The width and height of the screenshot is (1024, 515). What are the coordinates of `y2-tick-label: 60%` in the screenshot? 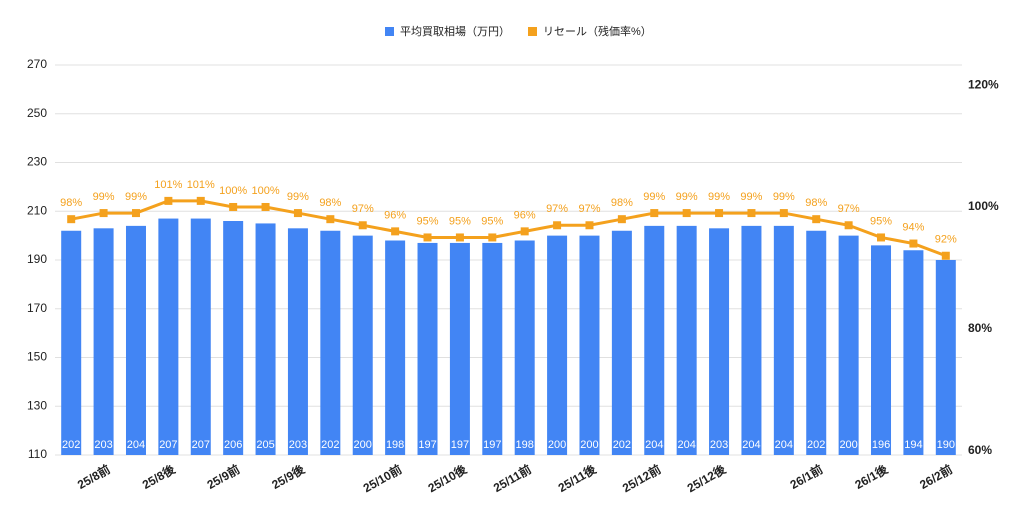 It's located at (980, 450).